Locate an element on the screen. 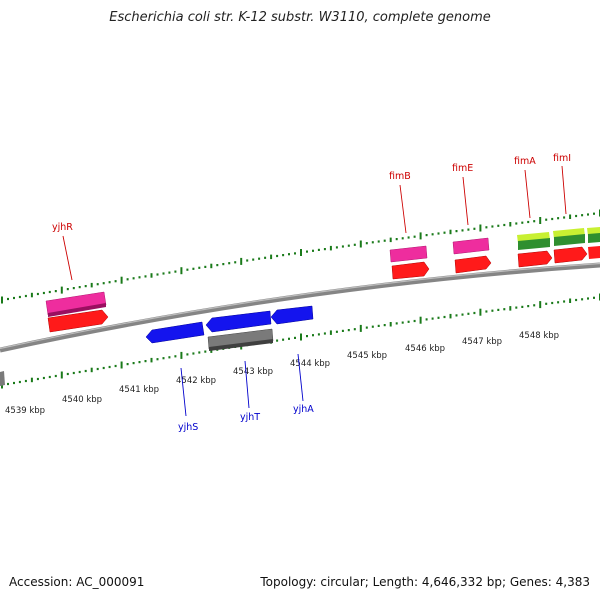 The height and width of the screenshot is (600, 600). gene-arrow-yjhA is located at coordinates (292, 315).